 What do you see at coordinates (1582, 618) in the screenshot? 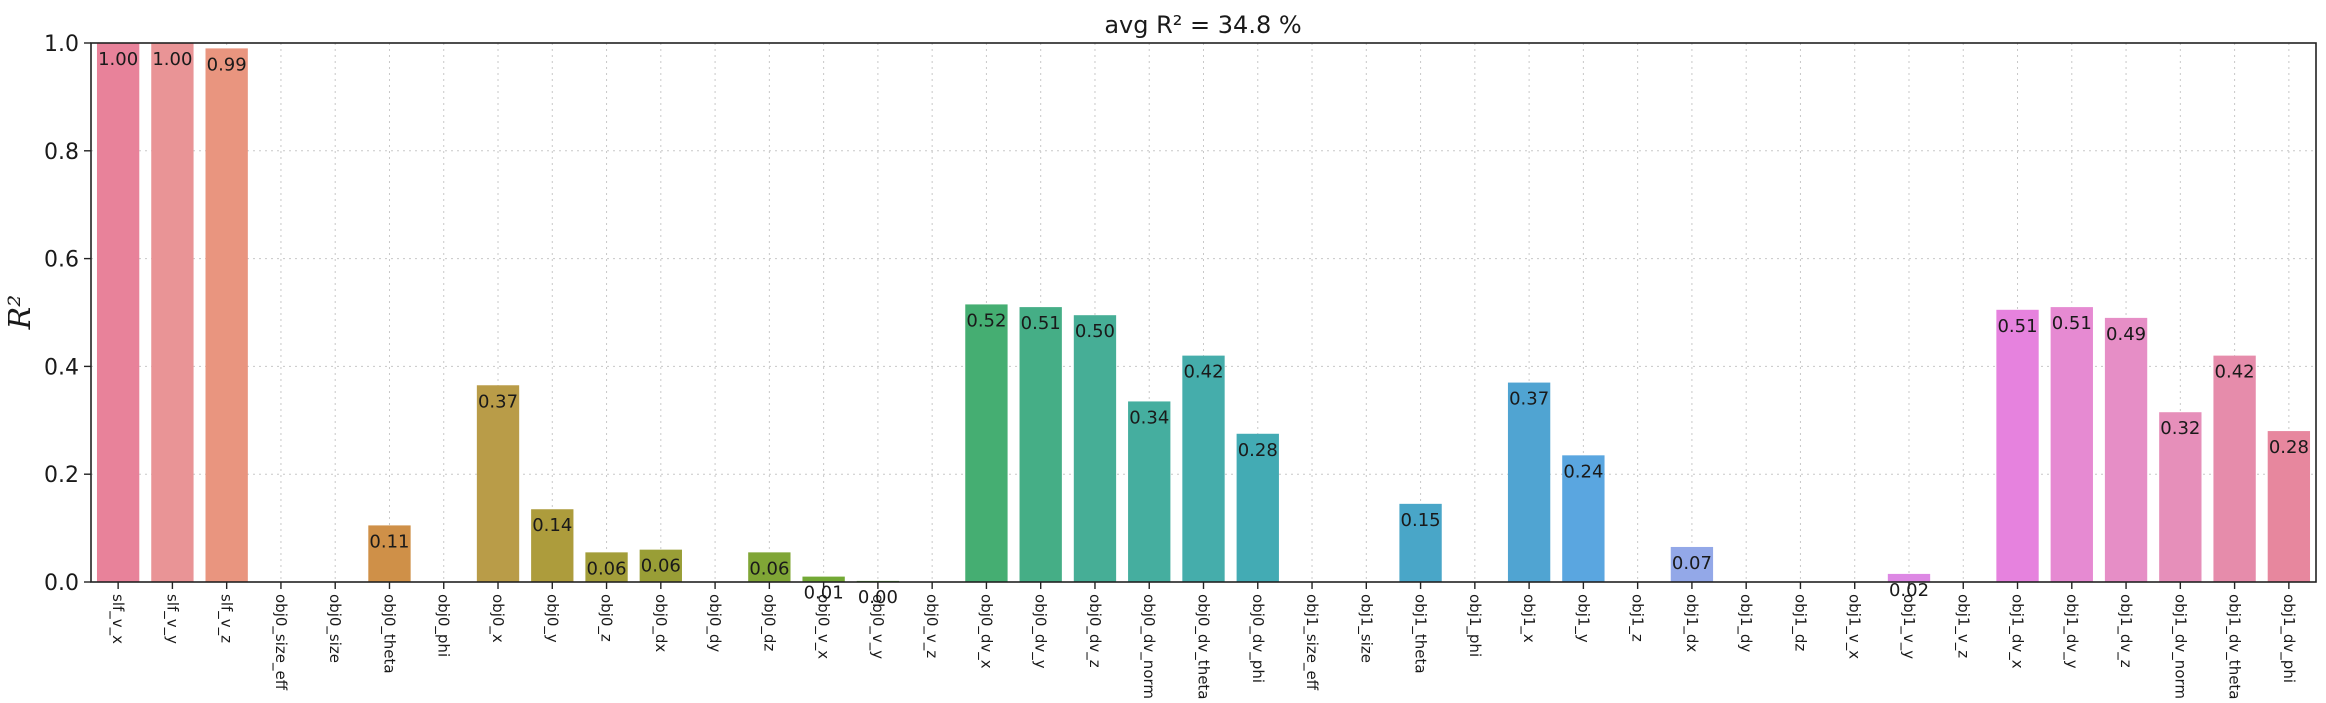
I see `x-tick-label: obj1_y` at bounding box center [1582, 618].